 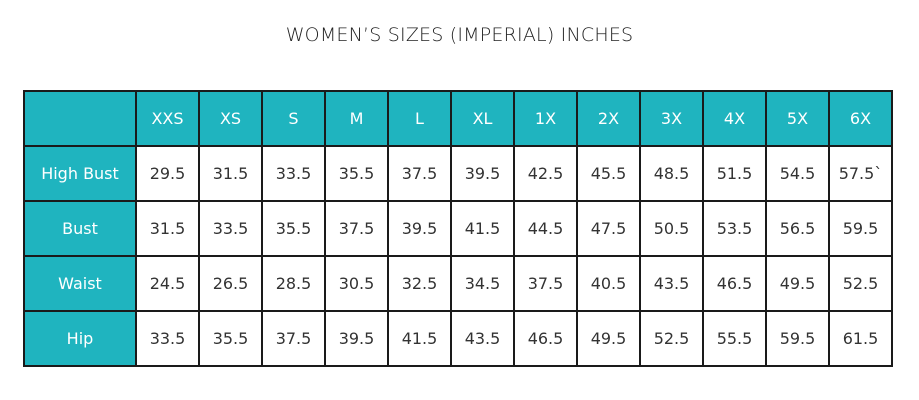 I want to click on table-cell: 45.5, so click(x=608, y=173).